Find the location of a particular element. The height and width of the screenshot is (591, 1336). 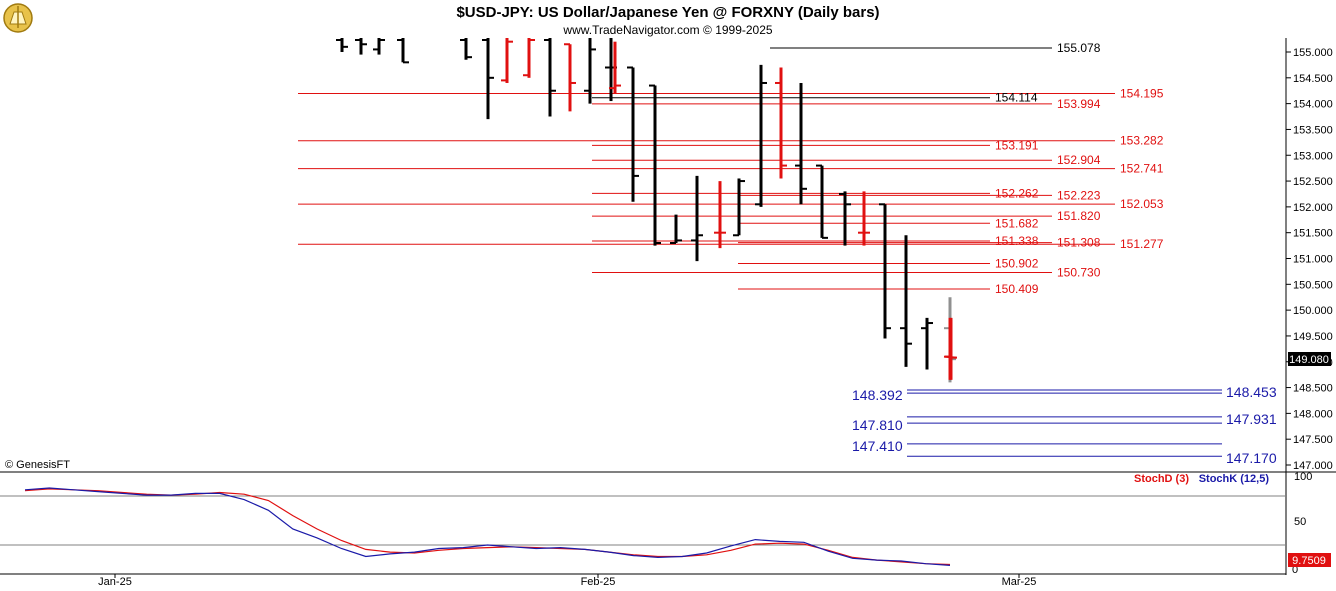

last-price-label: 149.080 is located at coordinates (1309, 360).